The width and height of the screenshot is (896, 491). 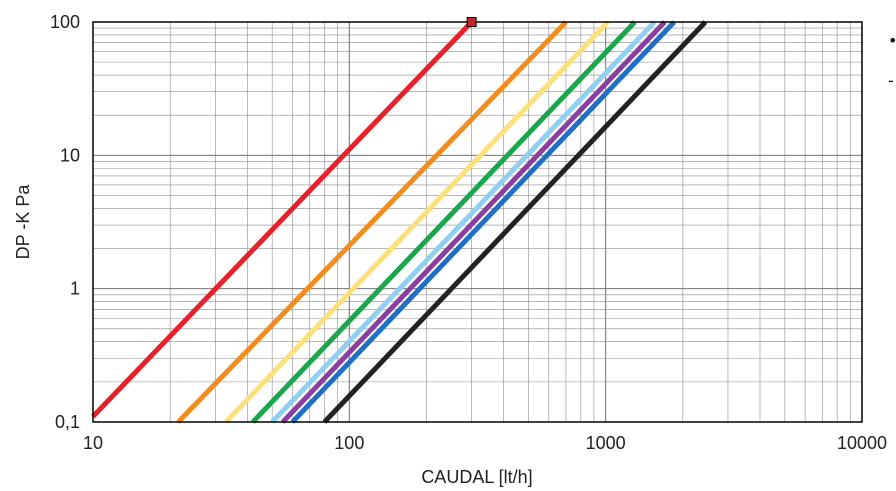 What do you see at coordinates (75, 289) in the screenshot?
I see `y-tick-label: 1` at bounding box center [75, 289].